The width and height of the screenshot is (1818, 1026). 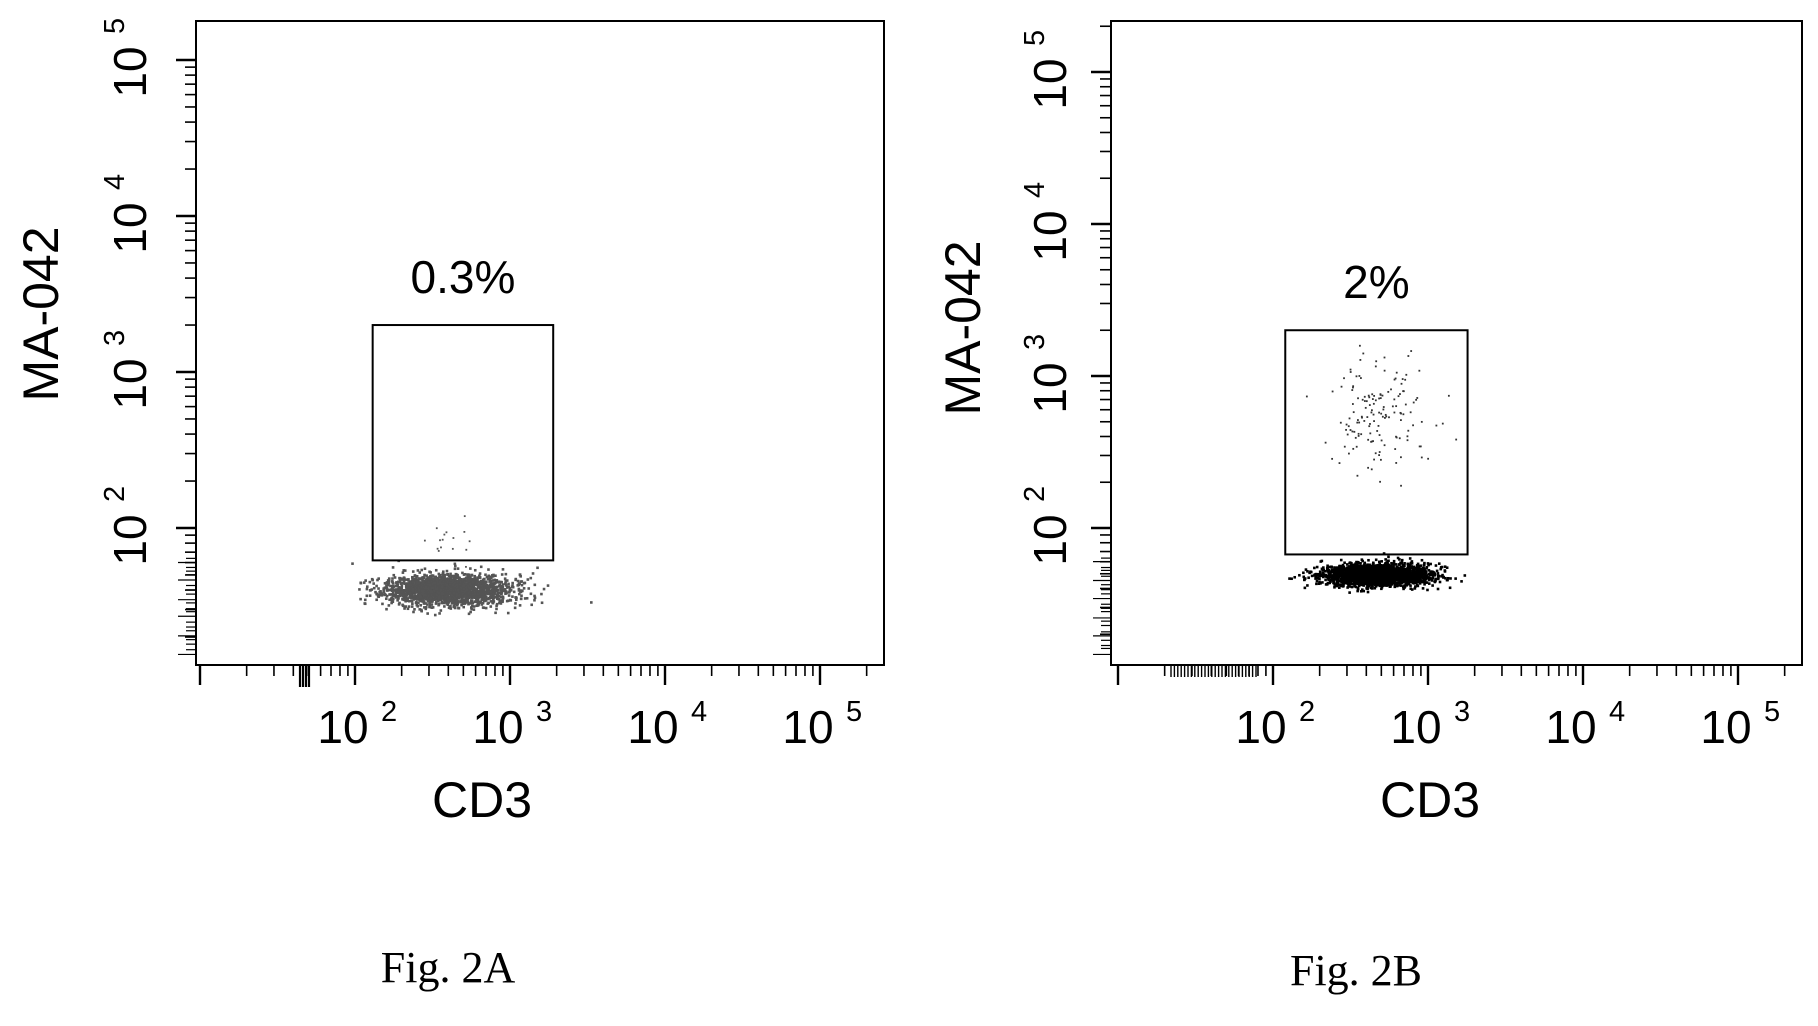 I want to click on y-tick-label-exponent: 3, so click(x=115, y=338).